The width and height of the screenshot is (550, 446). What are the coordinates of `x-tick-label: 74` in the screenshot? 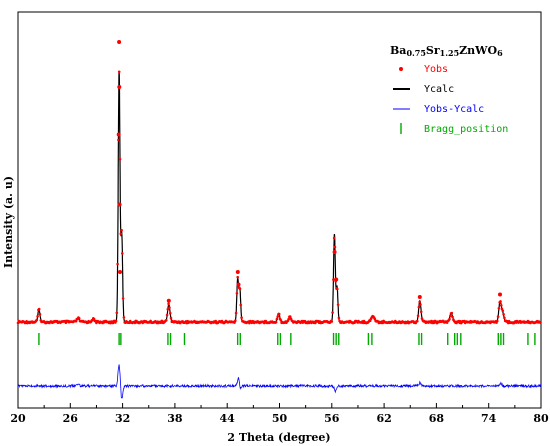 It's located at (489, 418).